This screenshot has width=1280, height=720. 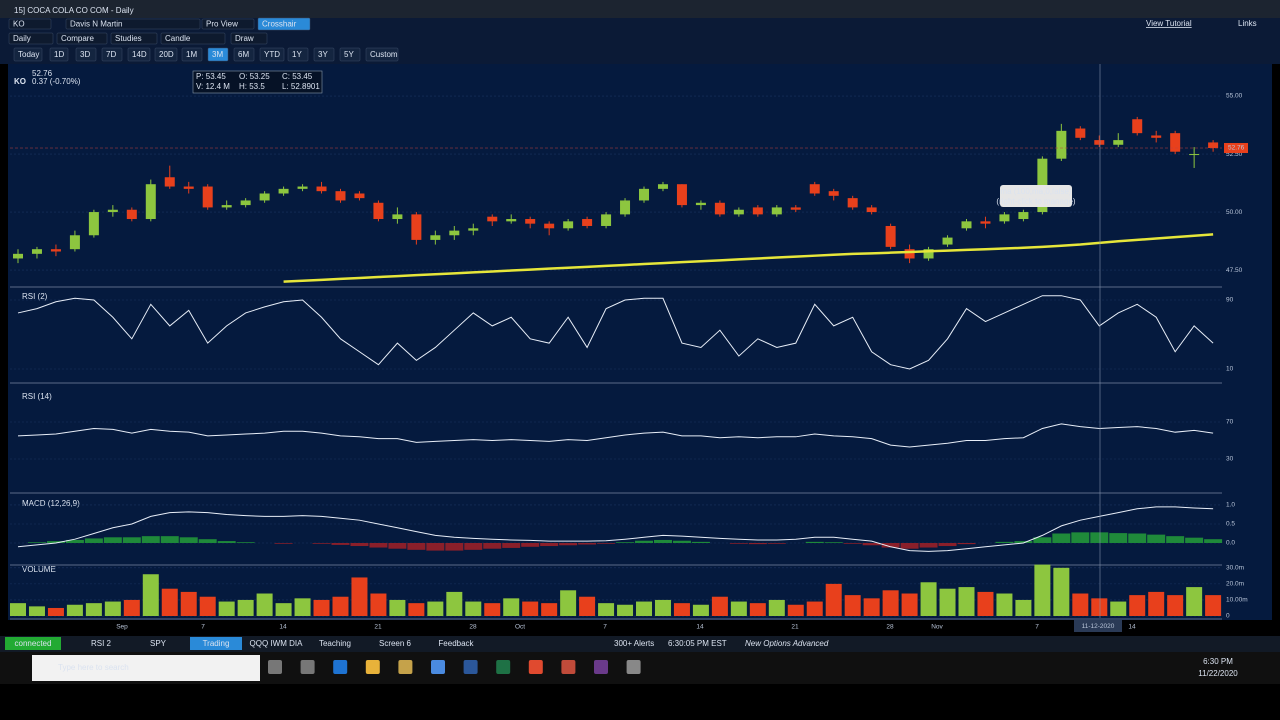 What do you see at coordinates (22, 38) in the screenshot?
I see `toolbar-btn: Daily` at bounding box center [22, 38].